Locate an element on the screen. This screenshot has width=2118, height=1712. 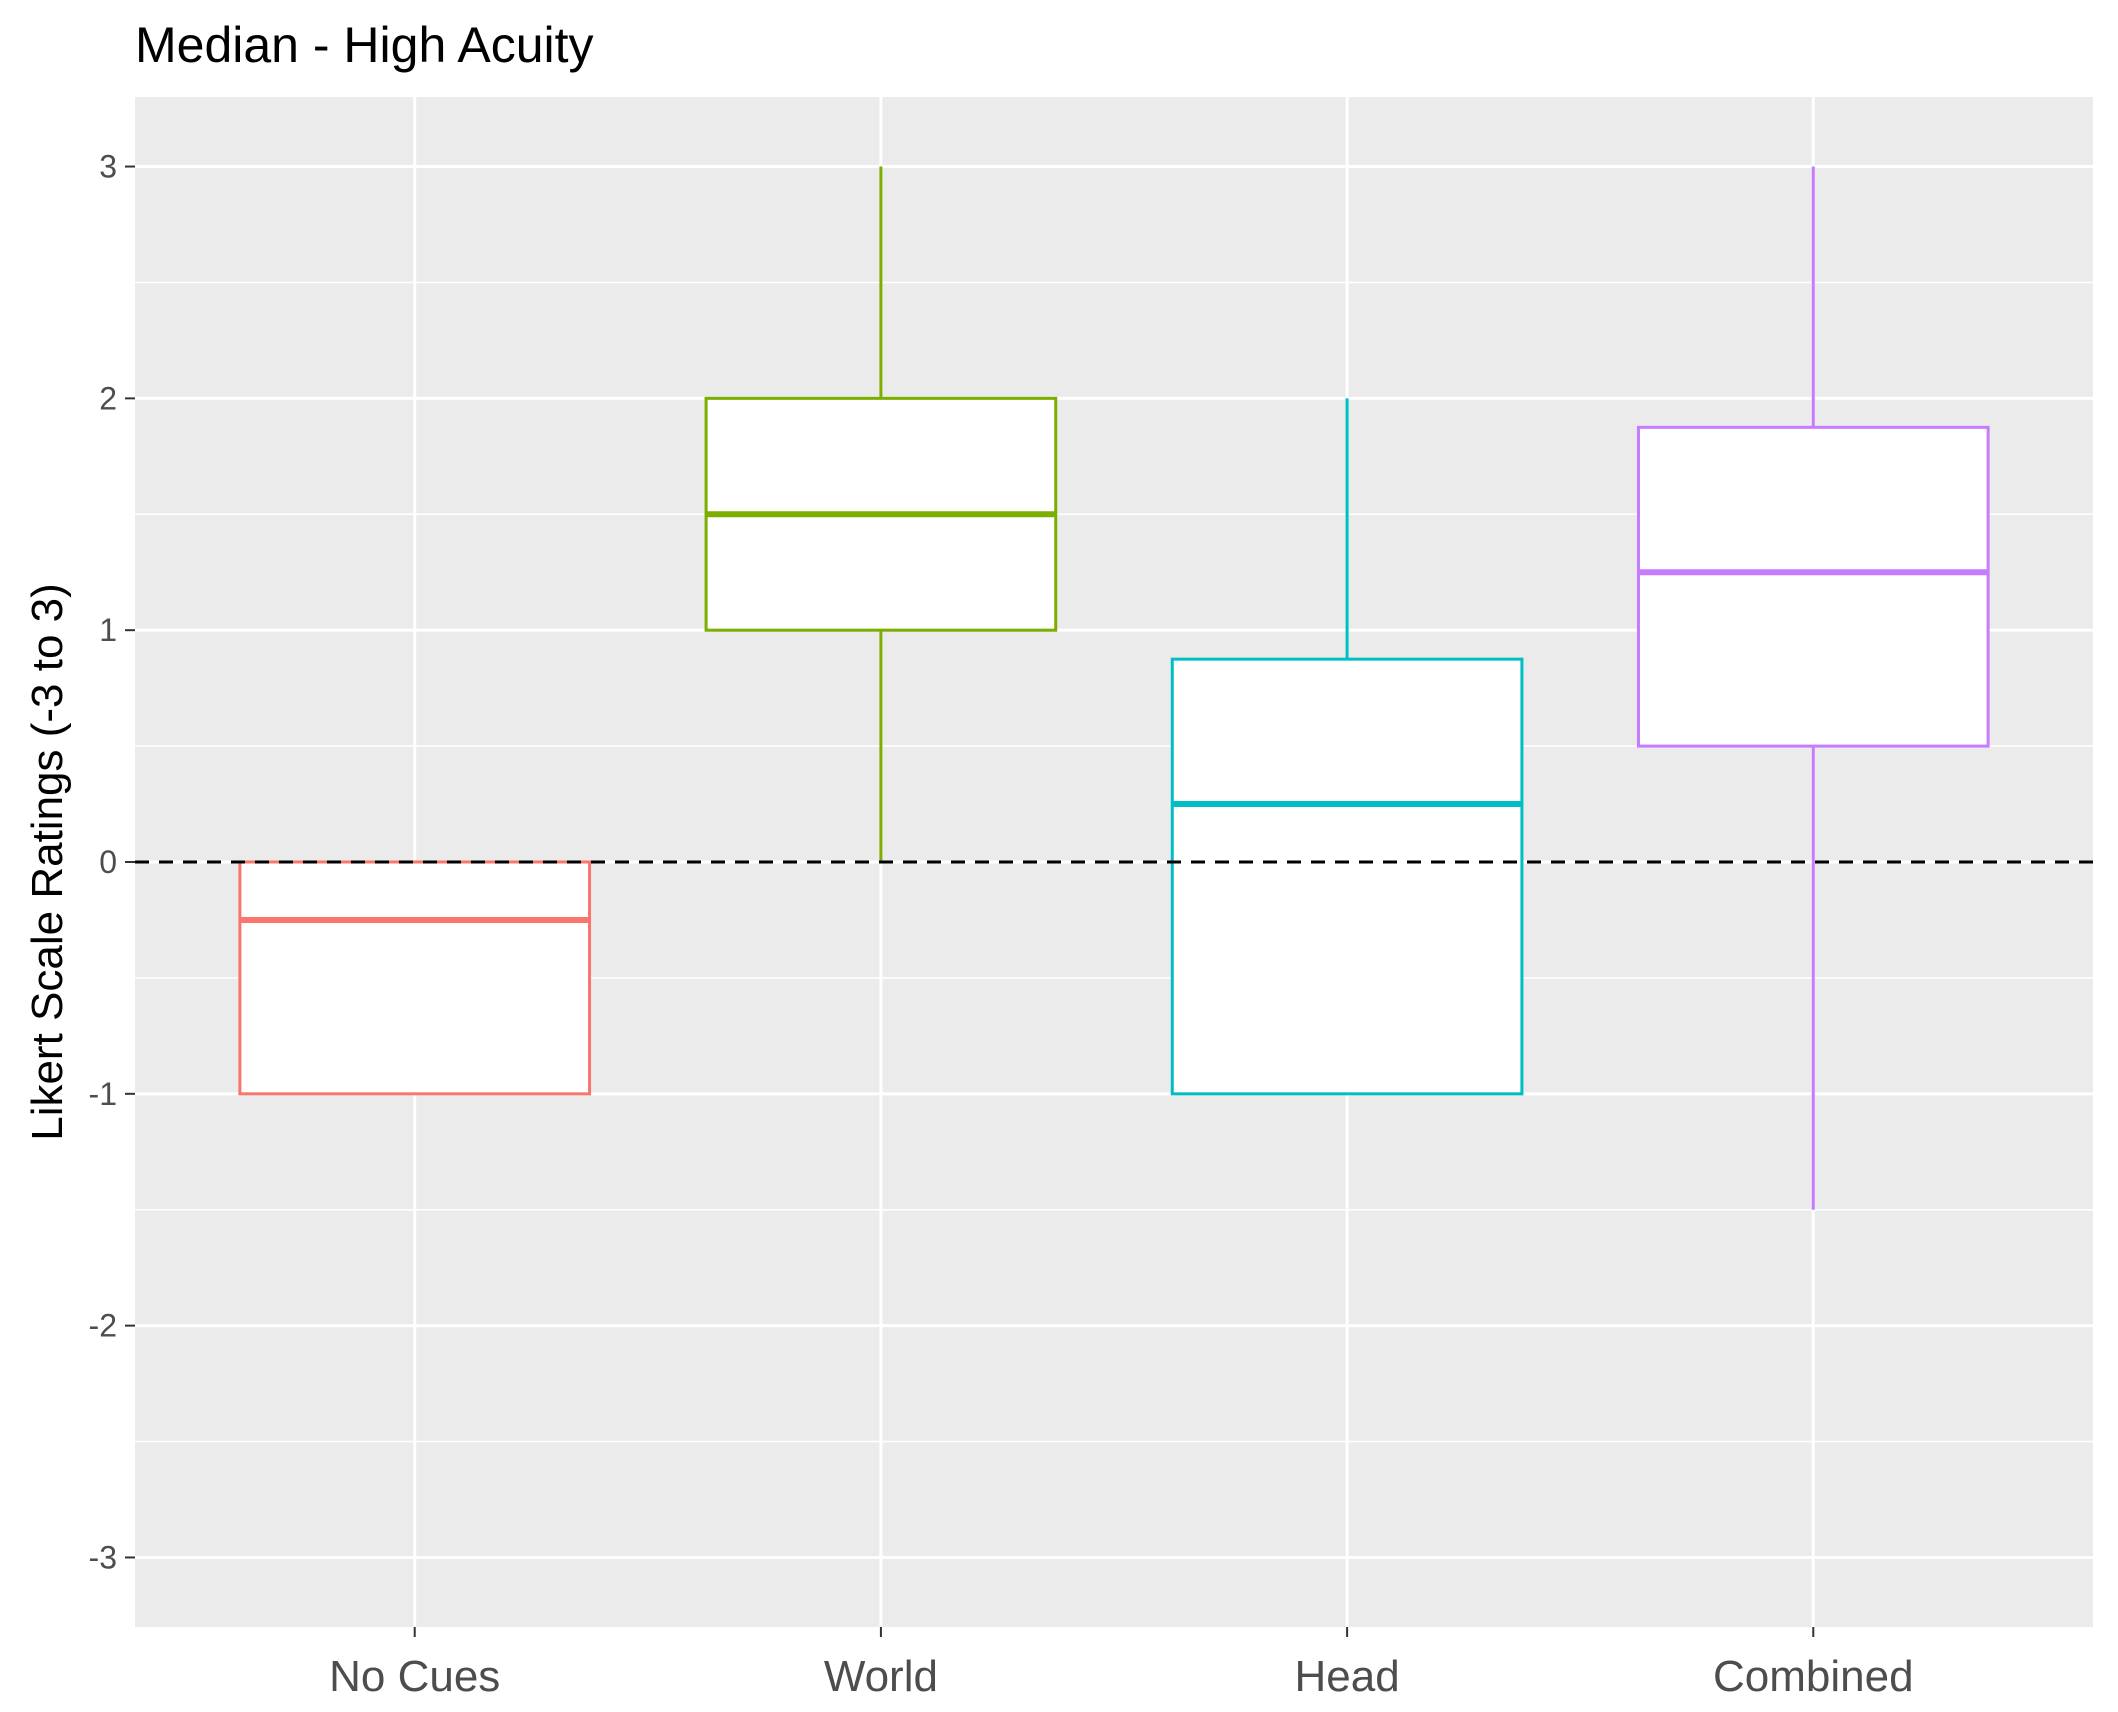
box-combined is located at coordinates (1813, 688).